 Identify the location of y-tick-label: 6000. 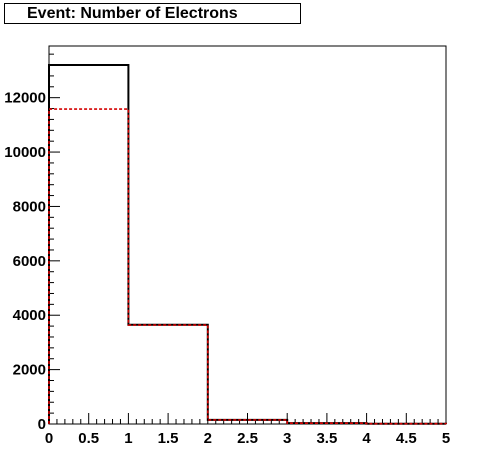
(29, 261).